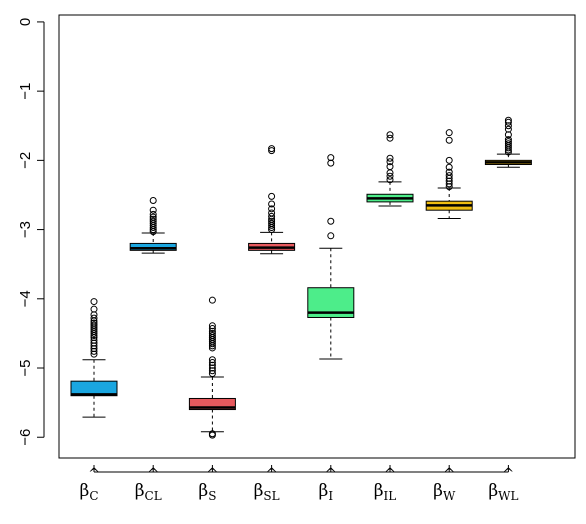  I want to click on x-category-label: ^ βI, so click(328, 484).